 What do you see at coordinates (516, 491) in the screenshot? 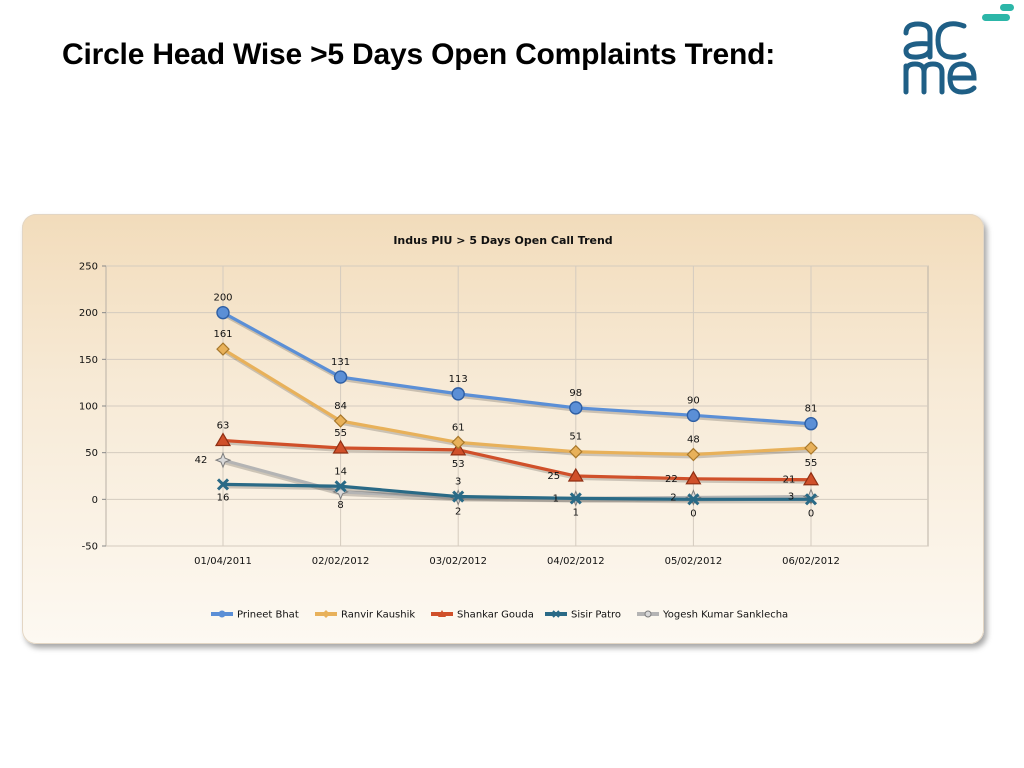
I see `series-line-sisir-patro` at bounding box center [516, 491].